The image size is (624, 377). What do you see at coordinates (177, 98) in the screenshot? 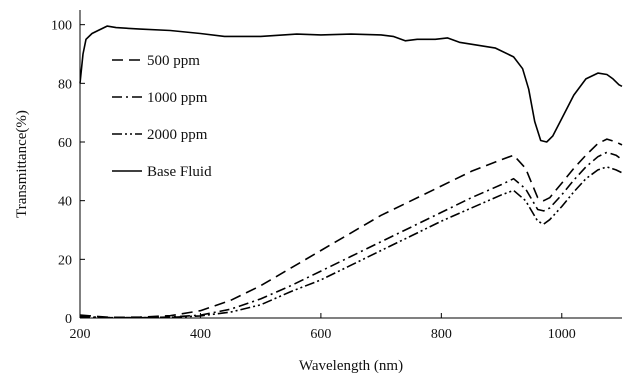
I see `legend-label: 1000 ppm` at bounding box center [177, 98].